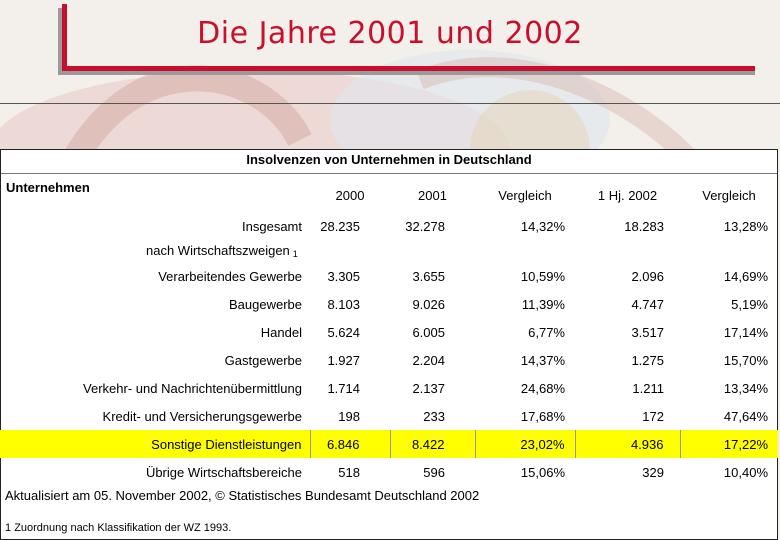  What do you see at coordinates (263, 360) in the screenshot?
I see `row-label: Gastgewerbe` at bounding box center [263, 360].